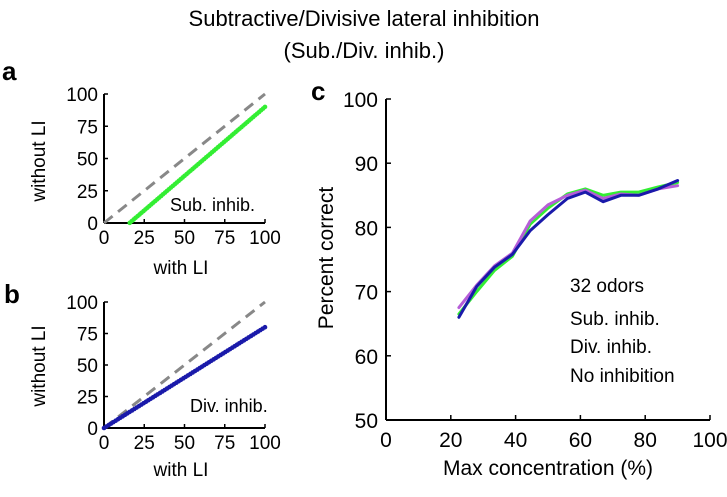 This screenshot has width=727, height=497. I want to click on panel-c-x-tick-label: 20, so click(450, 440).